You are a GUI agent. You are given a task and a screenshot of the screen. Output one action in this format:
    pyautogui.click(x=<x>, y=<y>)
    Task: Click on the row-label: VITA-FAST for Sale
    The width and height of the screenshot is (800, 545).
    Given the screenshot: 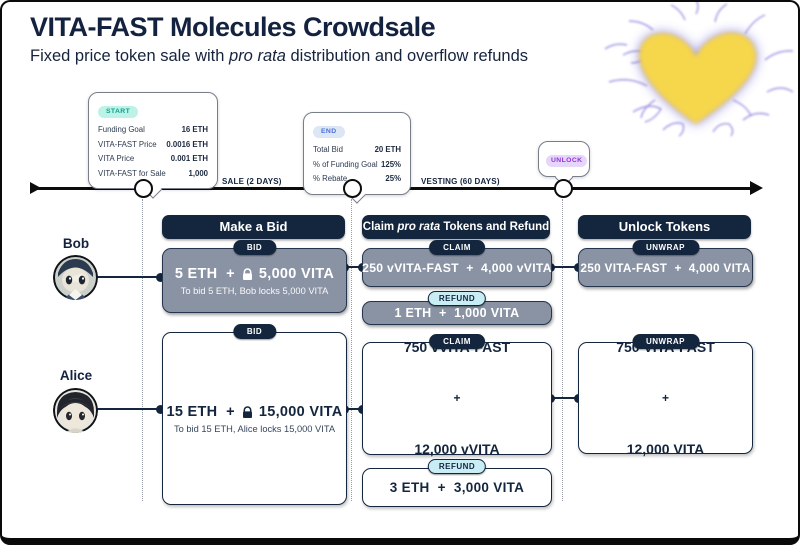 What is the action you would take?
    pyautogui.click(x=132, y=173)
    